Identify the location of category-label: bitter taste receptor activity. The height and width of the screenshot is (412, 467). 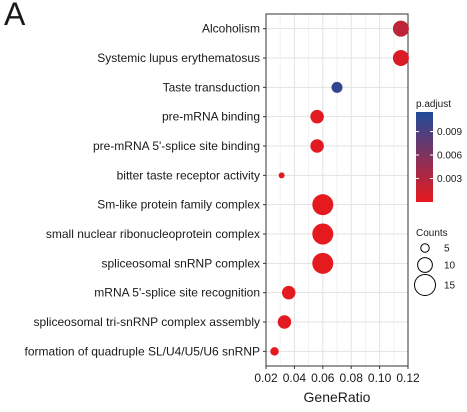
(188, 175).